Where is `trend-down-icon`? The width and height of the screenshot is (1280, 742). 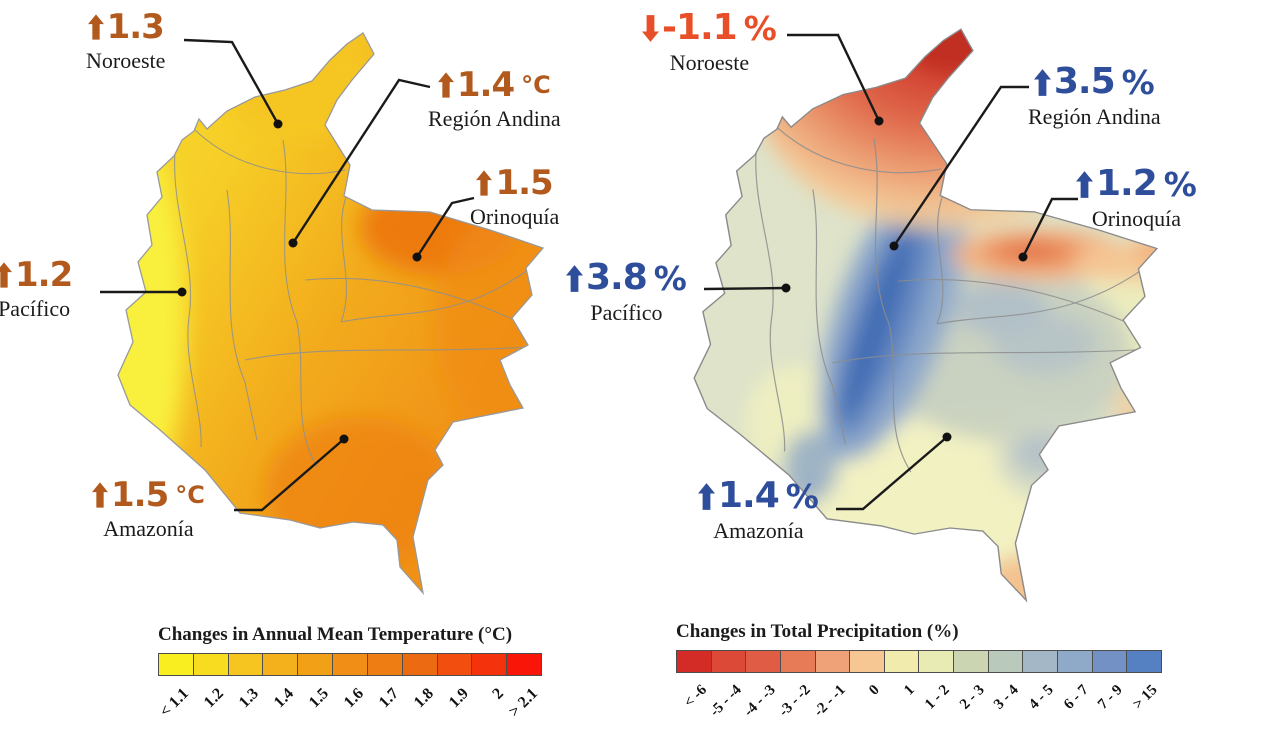 trend-down-icon is located at coordinates (650, 28).